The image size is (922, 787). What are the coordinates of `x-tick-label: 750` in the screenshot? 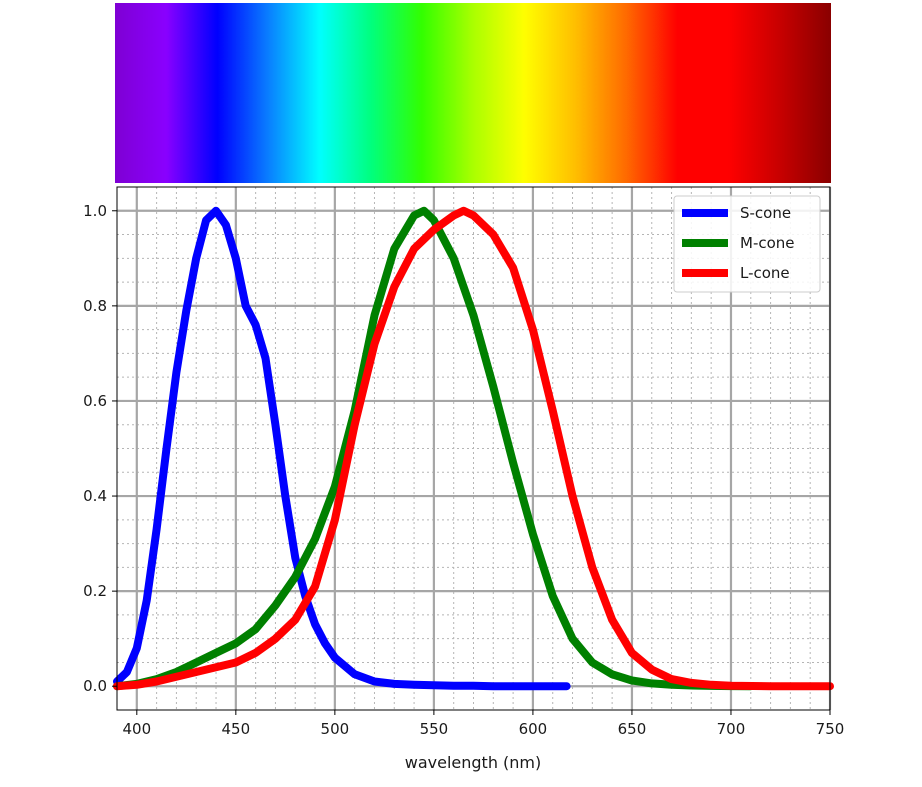 It's located at (830, 729).